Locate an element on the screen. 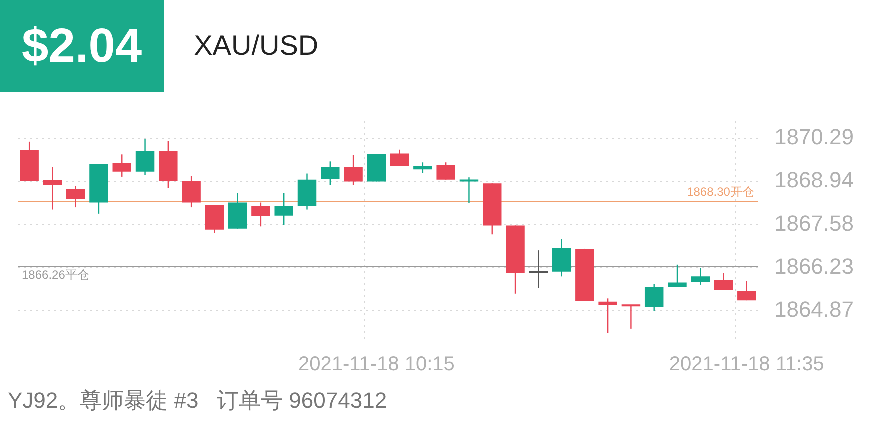 The width and height of the screenshot is (880, 440). y-tick-label: 1864.87 is located at coordinates (814, 309).